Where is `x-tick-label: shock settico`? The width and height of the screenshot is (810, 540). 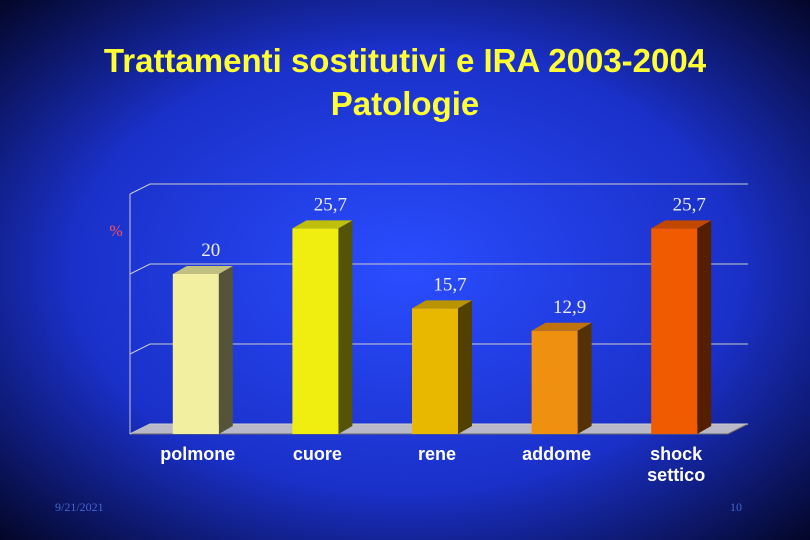
x-tick-label: shock settico is located at coordinates (676, 464).